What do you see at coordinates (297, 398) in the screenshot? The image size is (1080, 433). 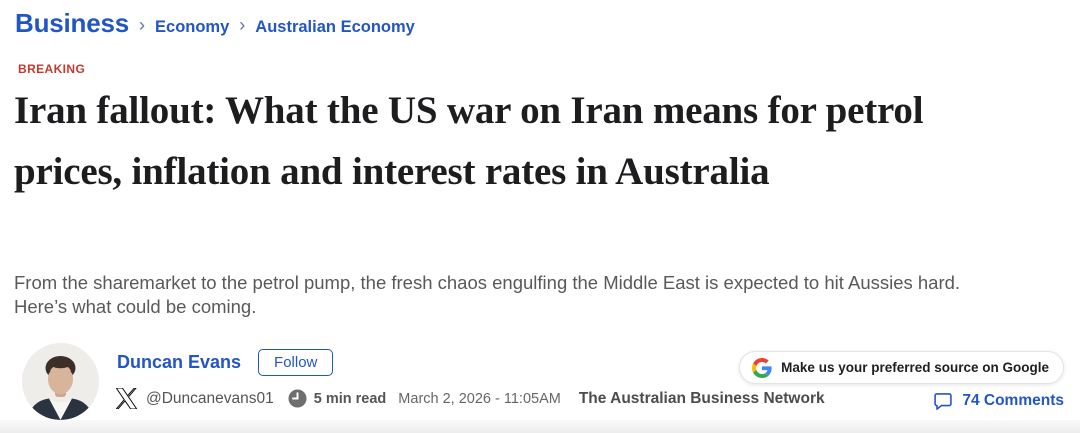 I see `clock-icon` at bounding box center [297, 398].